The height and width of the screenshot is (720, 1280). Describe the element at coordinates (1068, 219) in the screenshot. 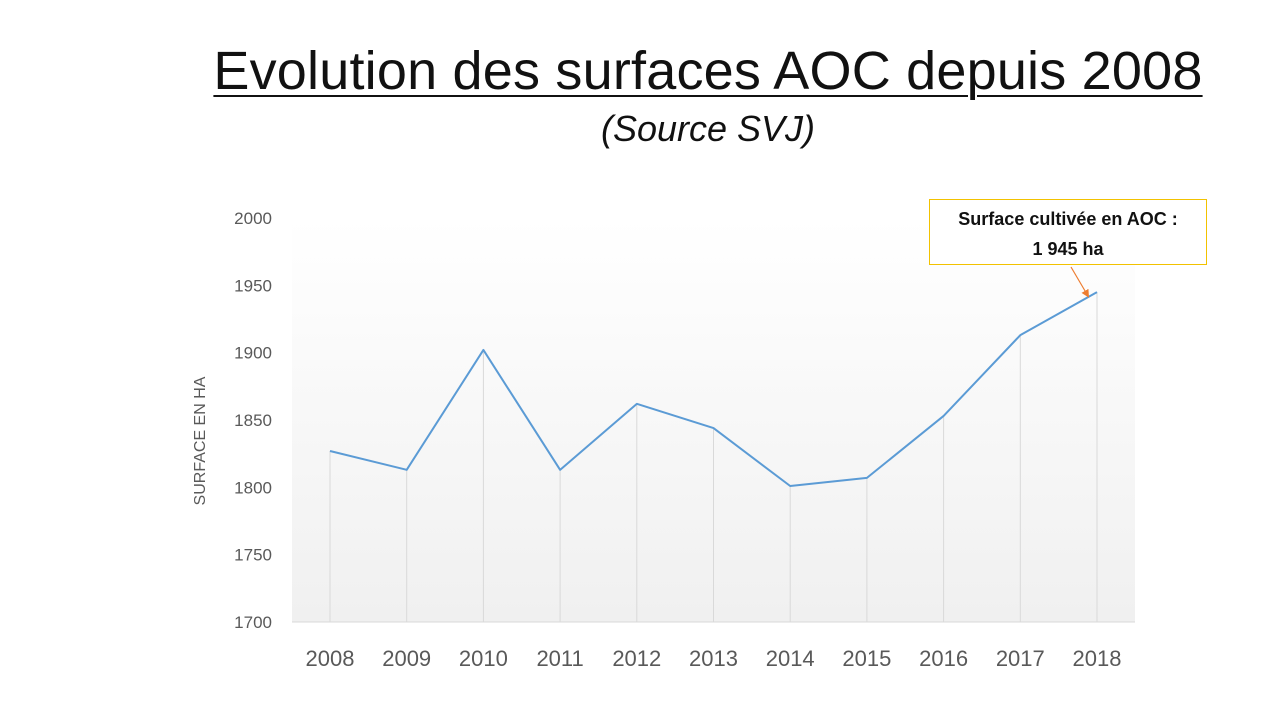

I see `annotation-line-1: Surface cultivée en AOC :` at that location.